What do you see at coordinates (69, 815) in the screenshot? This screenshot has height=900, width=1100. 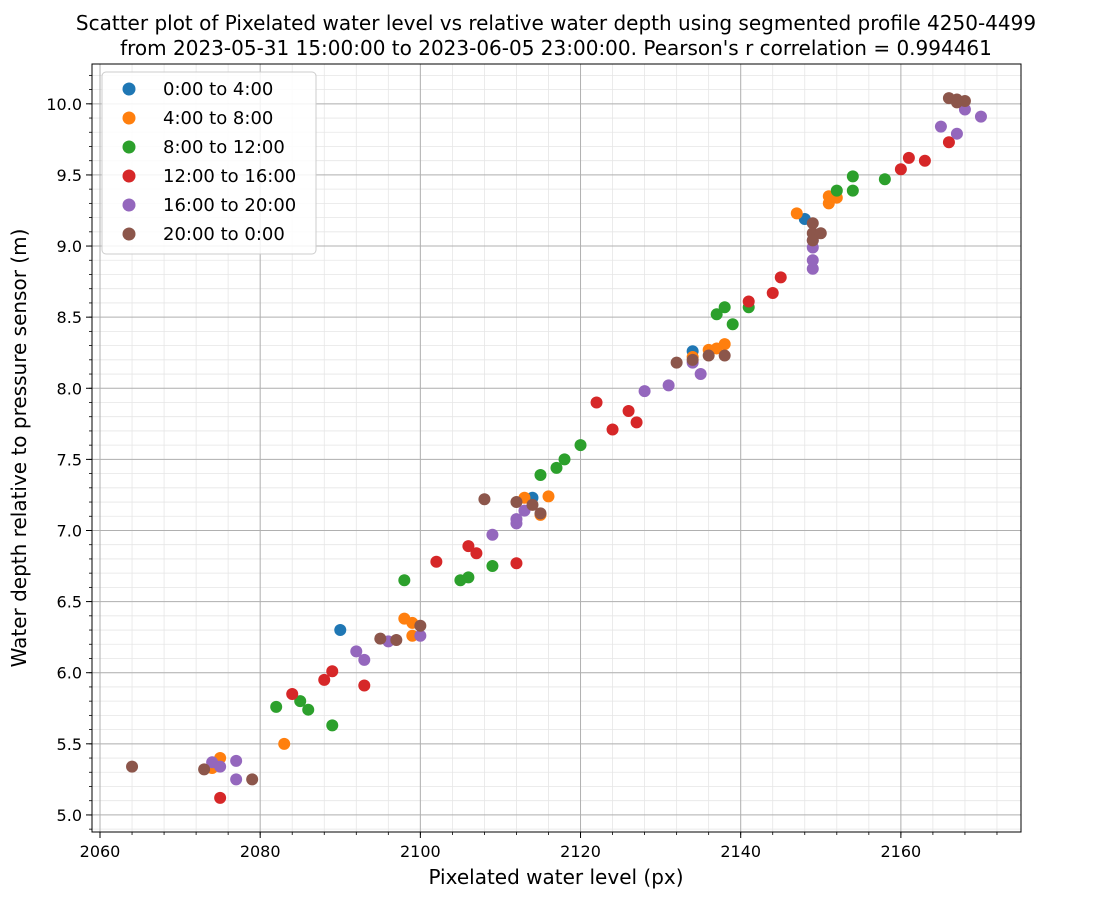 I see `y-tick-label: 5.0` at bounding box center [69, 815].